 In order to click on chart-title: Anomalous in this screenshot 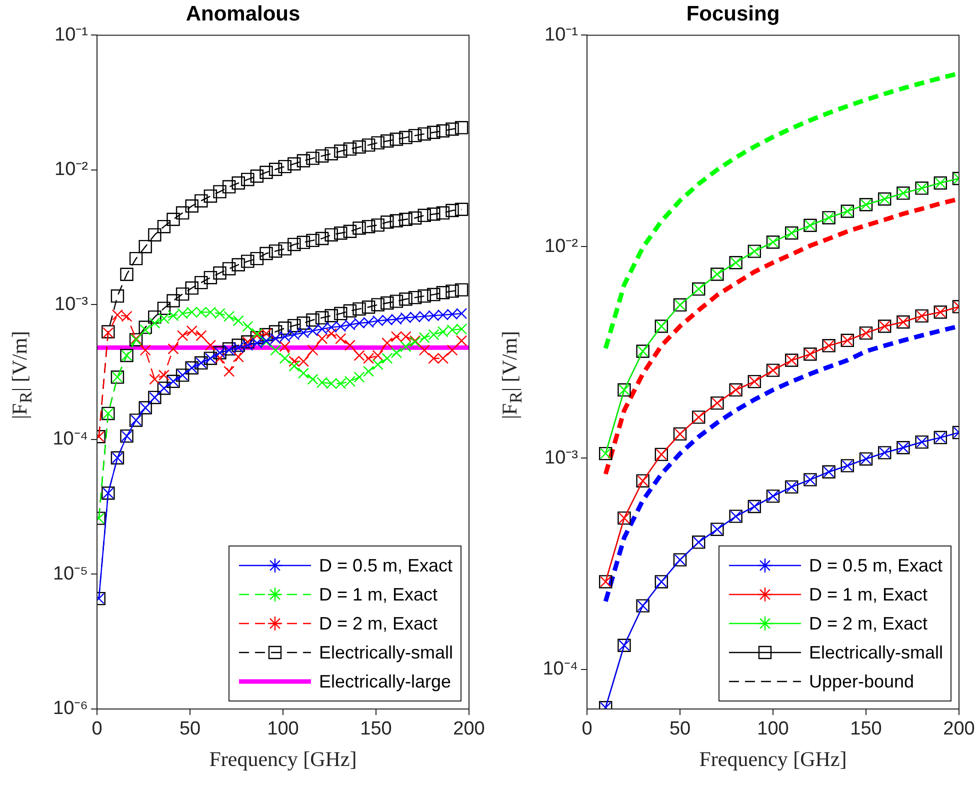, I will do `click(243, 14)`.